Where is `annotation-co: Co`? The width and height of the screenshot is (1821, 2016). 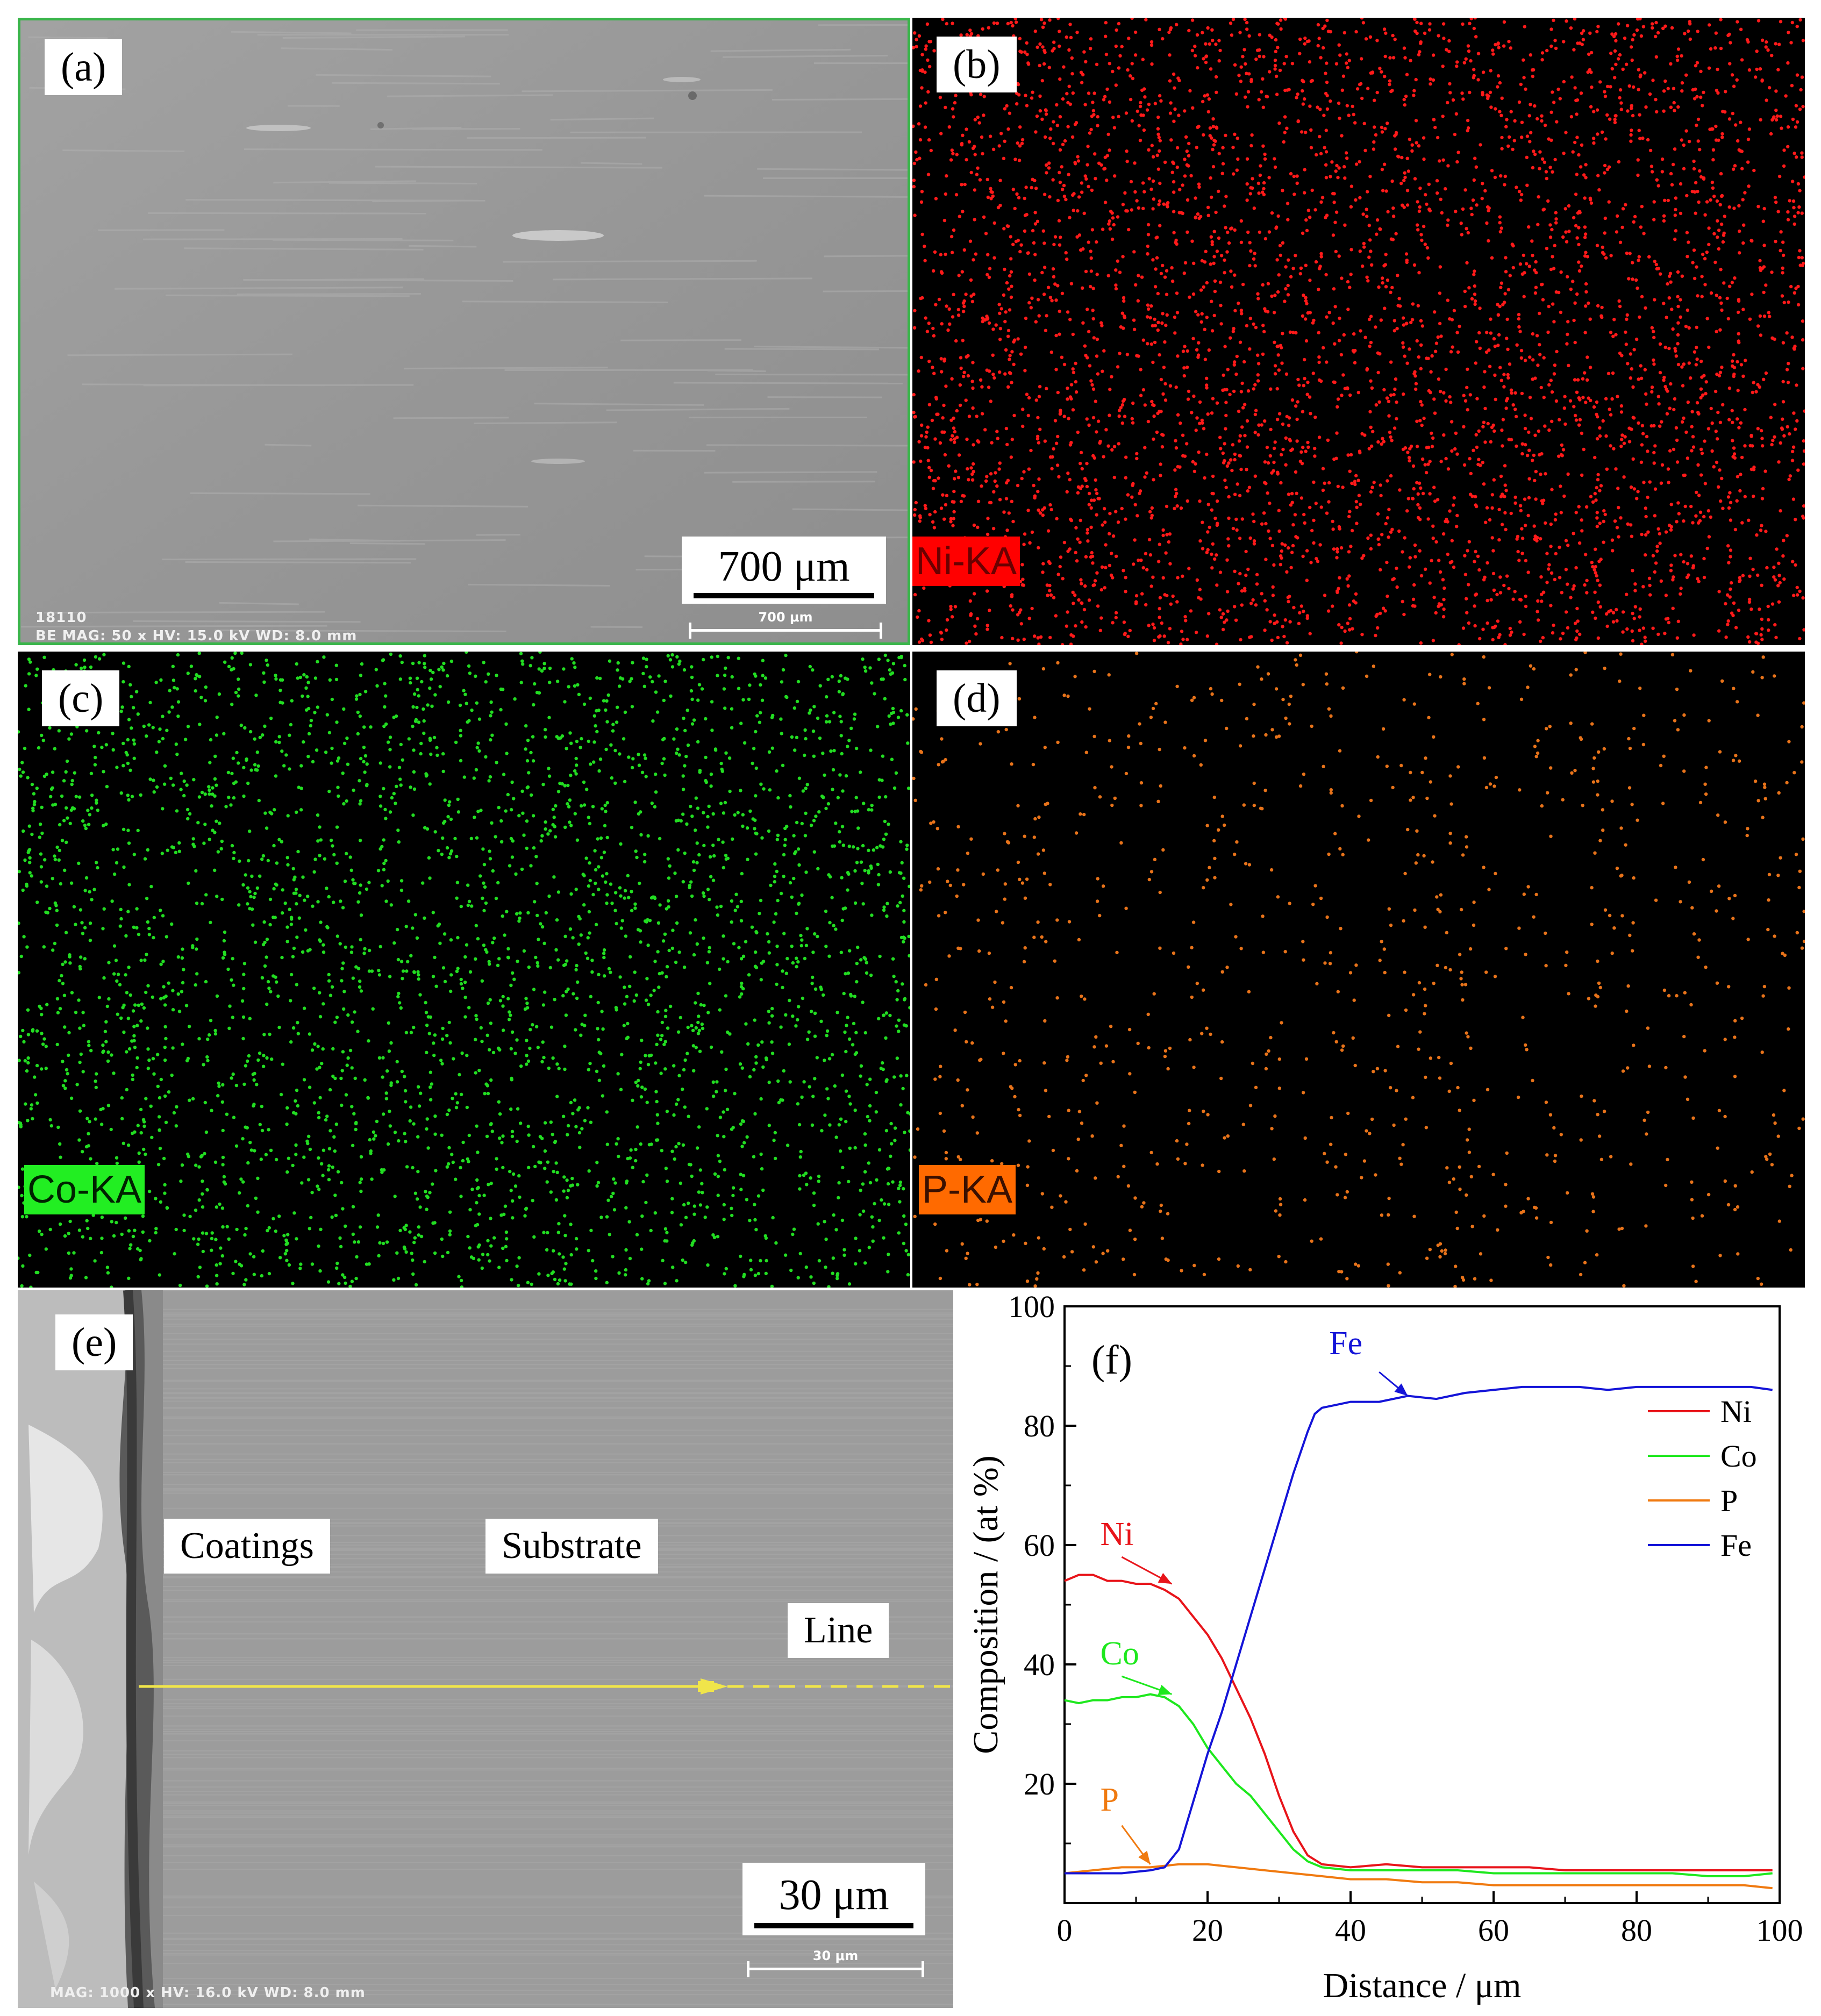 annotation-co: Co is located at coordinates (1120, 1653).